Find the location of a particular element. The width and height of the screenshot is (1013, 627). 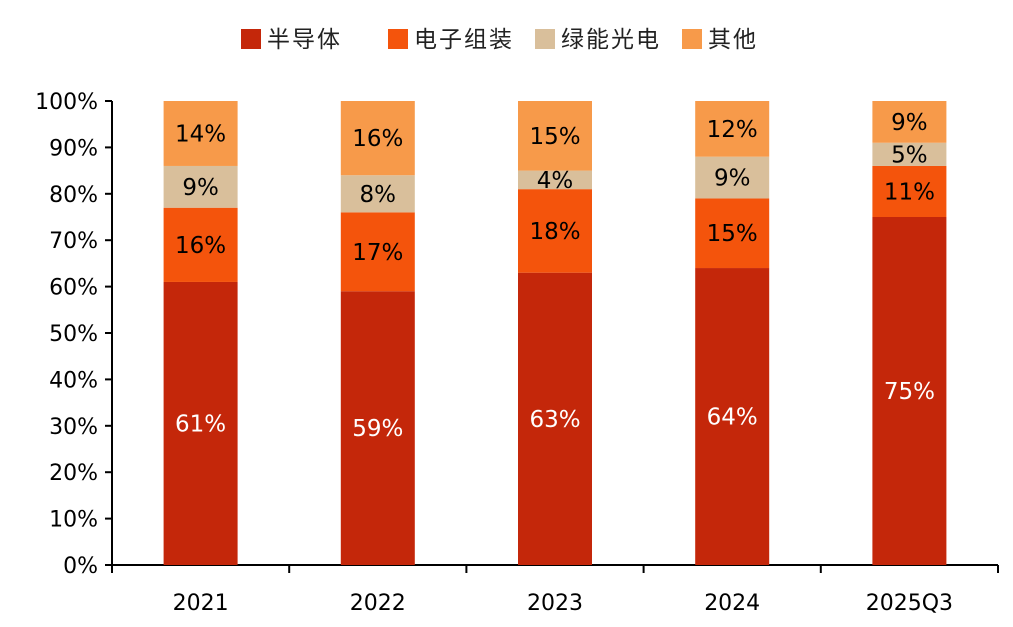

x-tick-label: 2025Q3 is located at coordinates (909, 603).